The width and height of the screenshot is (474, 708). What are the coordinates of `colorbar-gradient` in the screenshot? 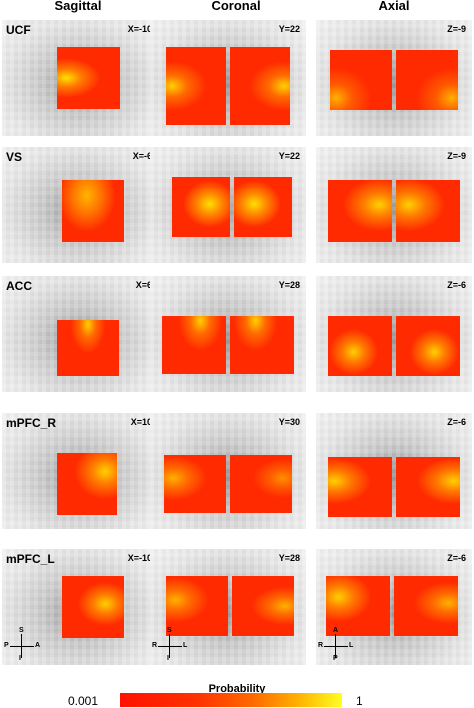 It's located at (231, 700).